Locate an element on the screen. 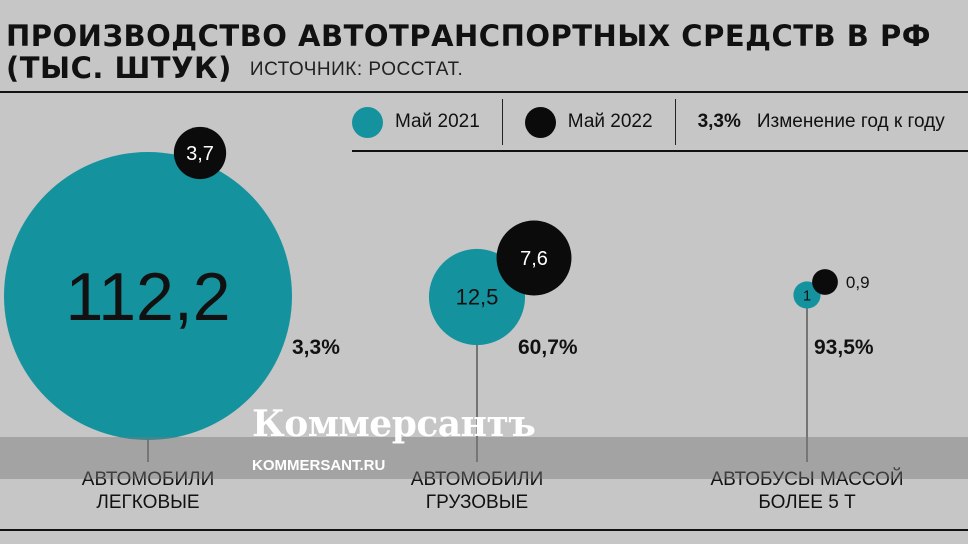 The height and width of the screenshot is (544, 968). legend-swatch-may2021 is located at coordinates (367, 122).